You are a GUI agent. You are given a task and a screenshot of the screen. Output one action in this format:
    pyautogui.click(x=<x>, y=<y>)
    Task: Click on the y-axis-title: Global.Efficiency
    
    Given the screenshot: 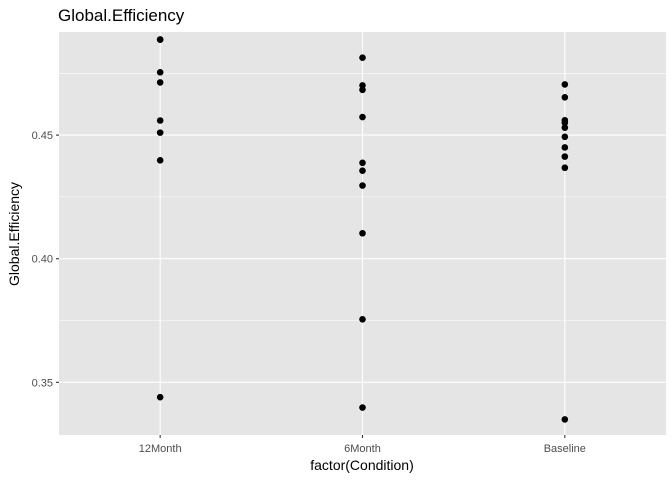 What is the action you would take?
    pyautogui.click(x=14, y=234)
    